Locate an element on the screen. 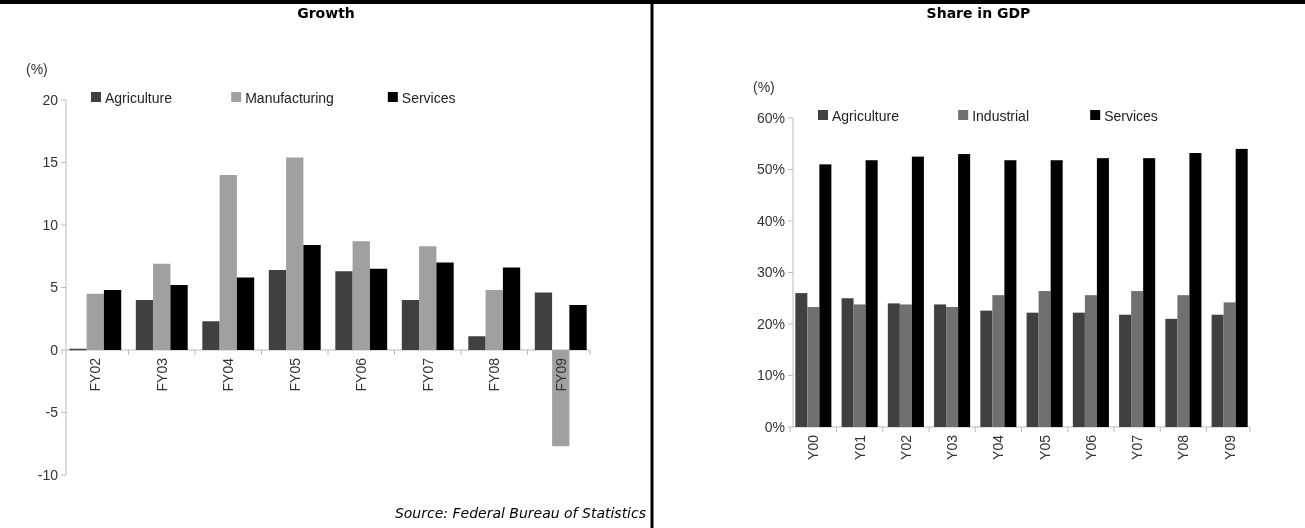 This screenshot has width=1305, height=528. legend-label: Manufacturing is located at coordinates (289, 97).